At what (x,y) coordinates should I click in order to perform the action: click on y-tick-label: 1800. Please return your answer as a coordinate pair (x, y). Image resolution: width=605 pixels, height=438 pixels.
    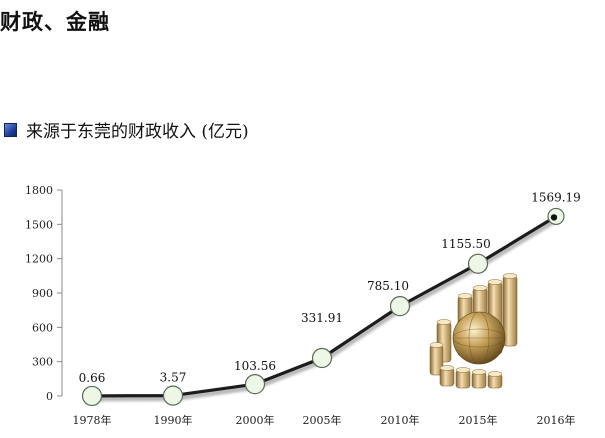
    Looking at the image, I should click on (39, 190).